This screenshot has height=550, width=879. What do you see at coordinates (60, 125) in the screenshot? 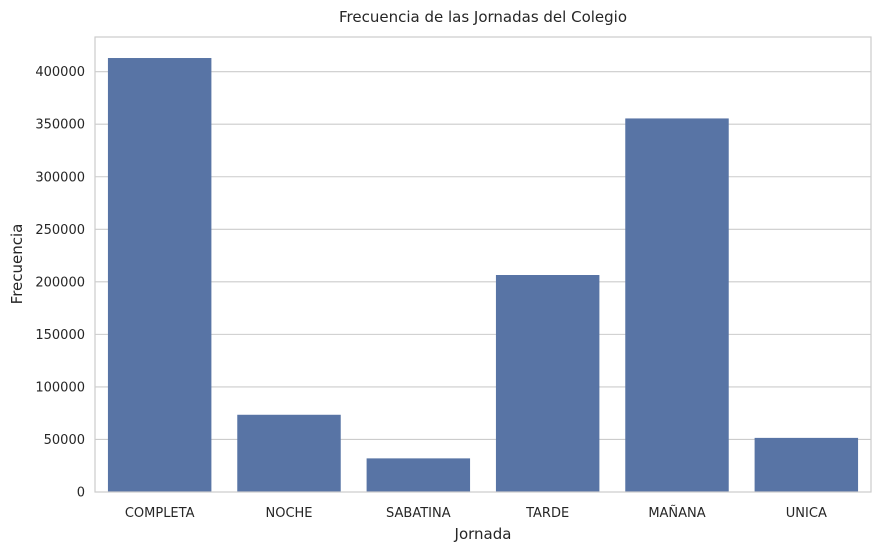
I see `y-tick-label: 350000` at bounding box center [60, 125].